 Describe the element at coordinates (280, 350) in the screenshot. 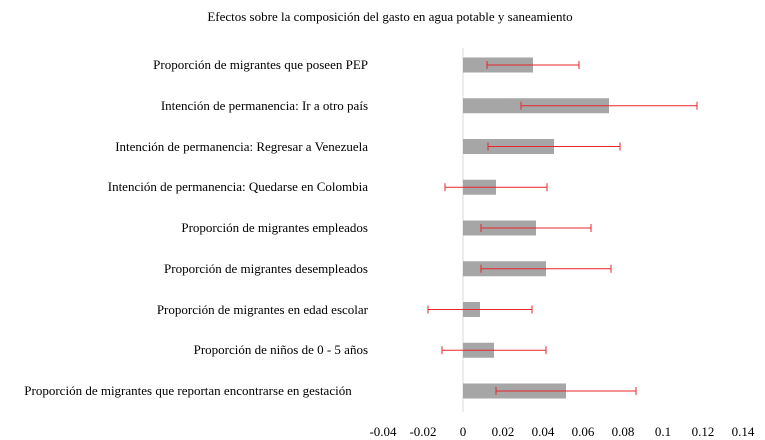

I see `y-tick-label: Proporción de niños de 0 - 5 años` at that location.